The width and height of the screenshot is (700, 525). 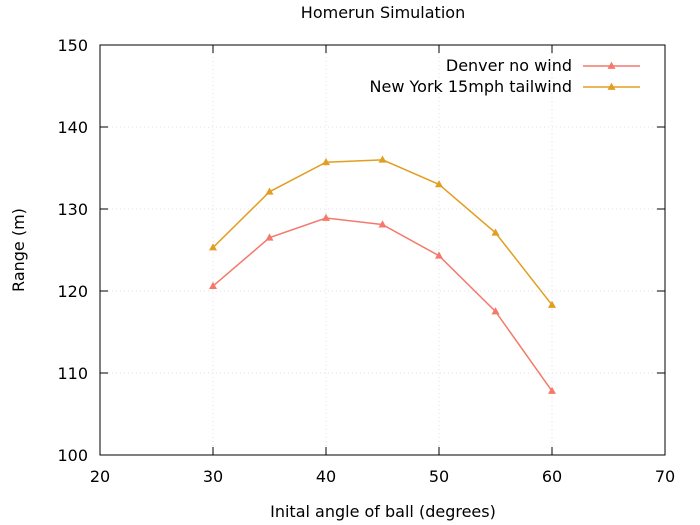 What do you see at coordinates (18, 250) in the screenshot?
I see `y-axis-label: Range (m)` at bounding box center [18, 250].